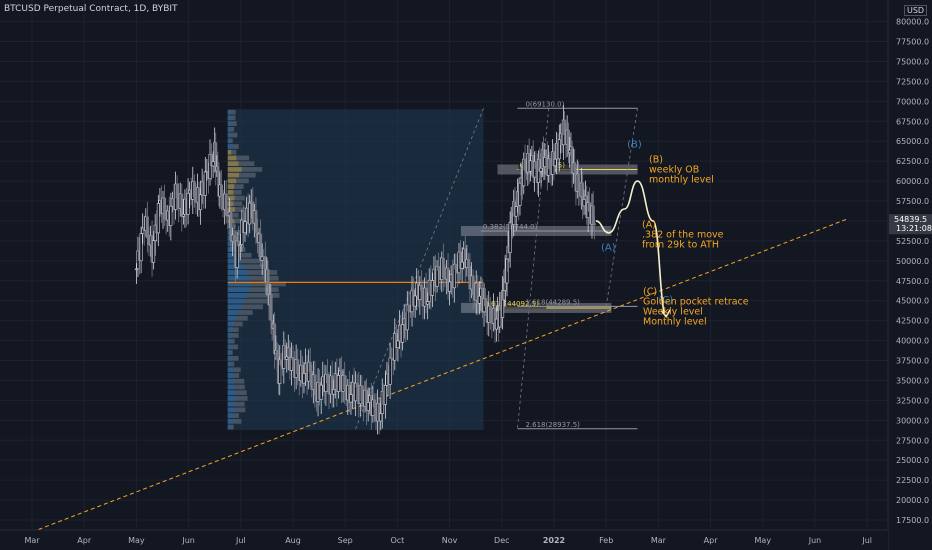 The height and width of the screenshot is (550, 932). I want to click on price-tick-label: 22500.0, so click(912, 480).